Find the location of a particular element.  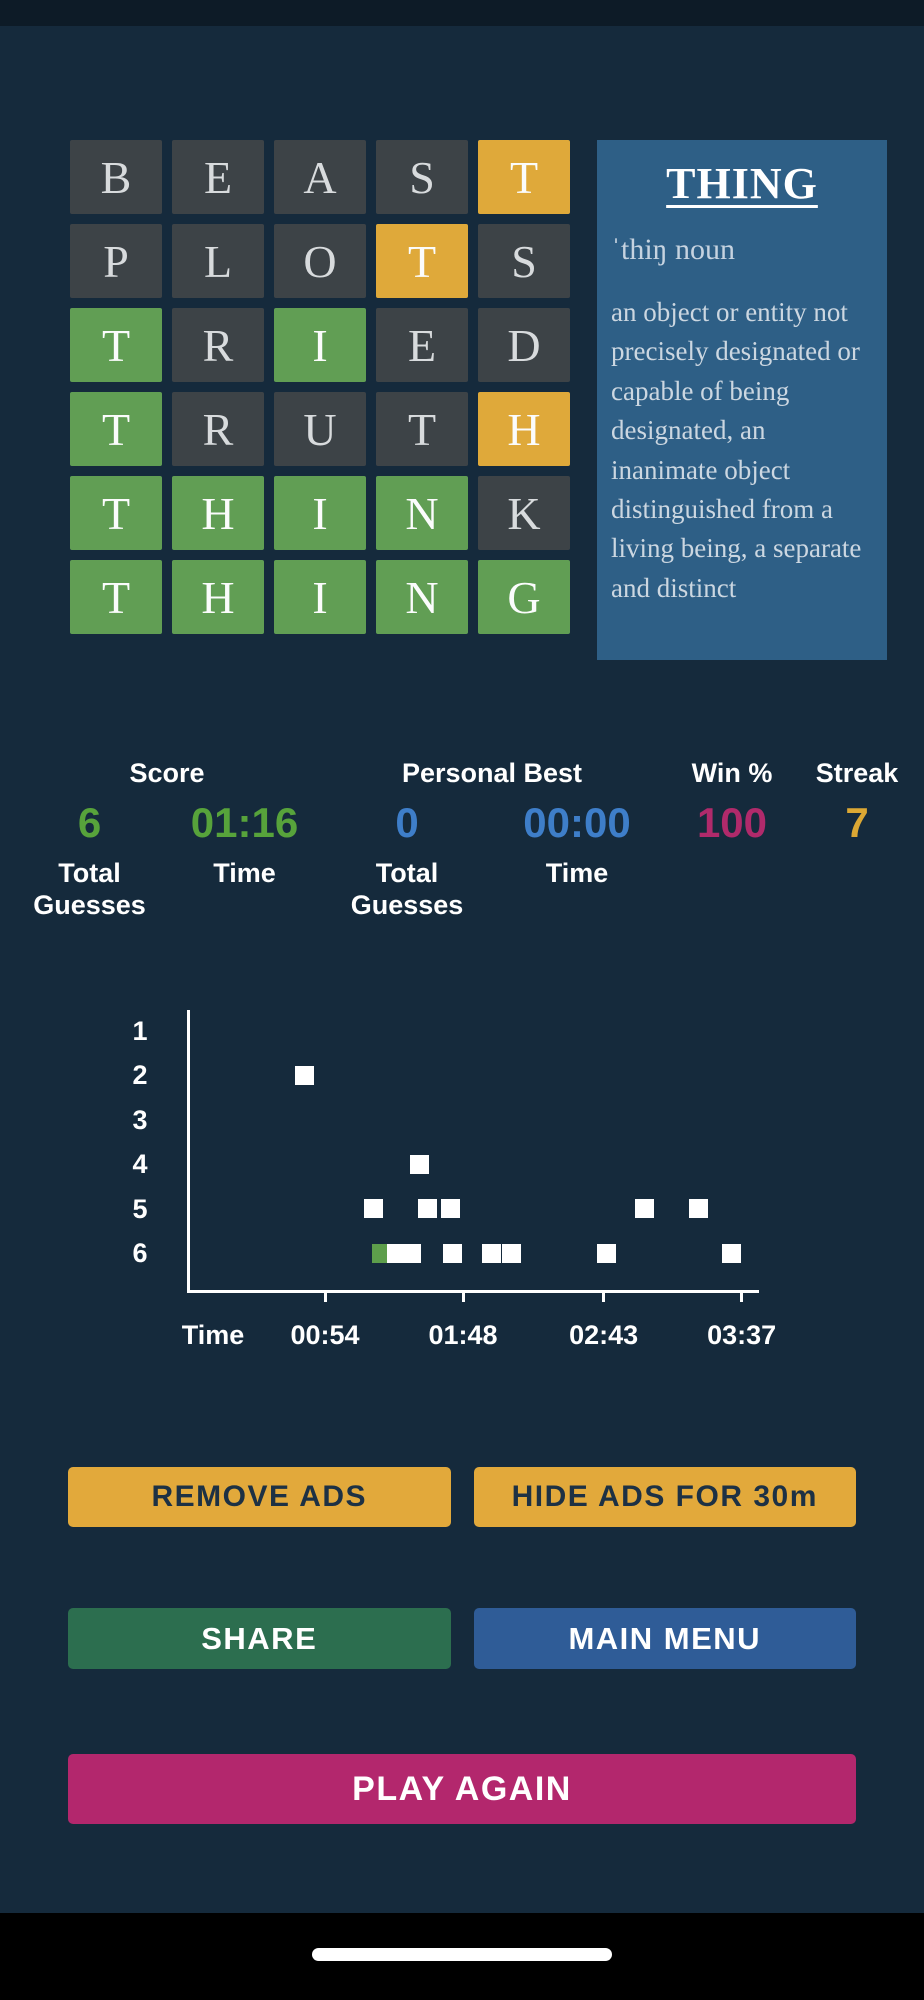

stat-group-streak: Streak 7 is located at coordinates (857, 840).